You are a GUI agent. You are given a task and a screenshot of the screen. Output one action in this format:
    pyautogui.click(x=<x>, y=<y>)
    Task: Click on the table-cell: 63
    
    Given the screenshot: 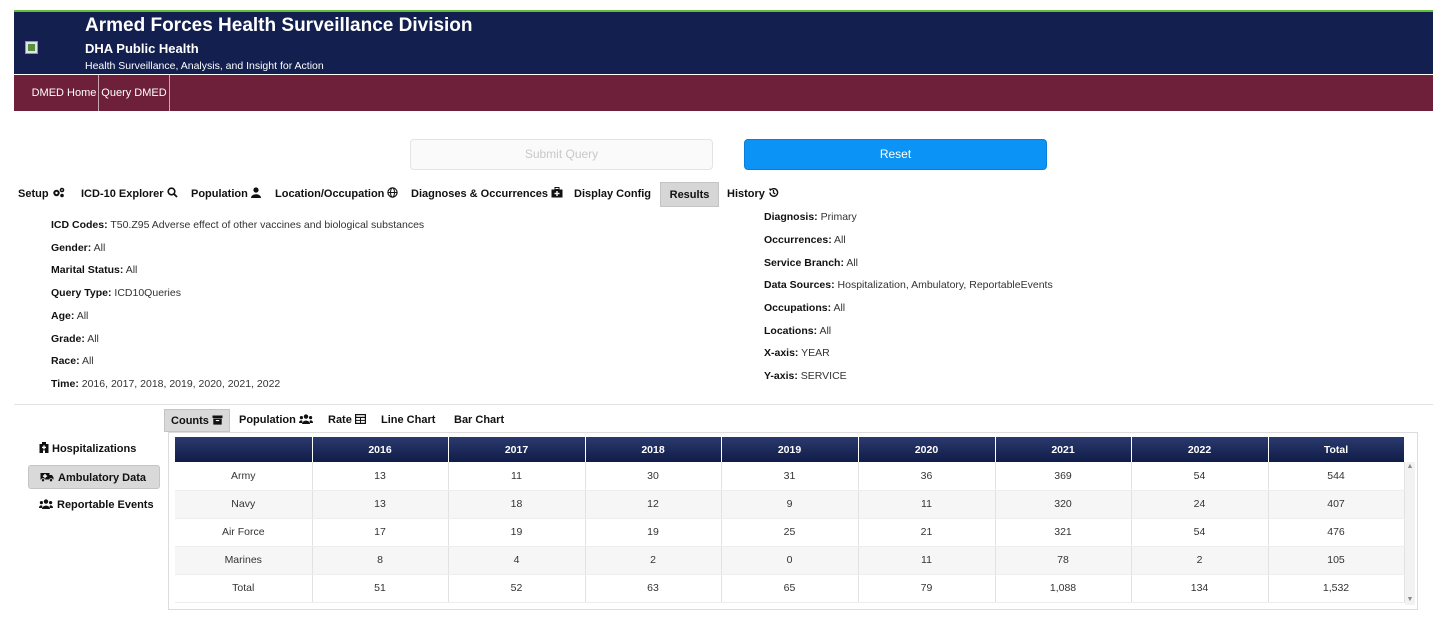 What is the action you would take?
    pyautogui.click(x=653, y=588)
    